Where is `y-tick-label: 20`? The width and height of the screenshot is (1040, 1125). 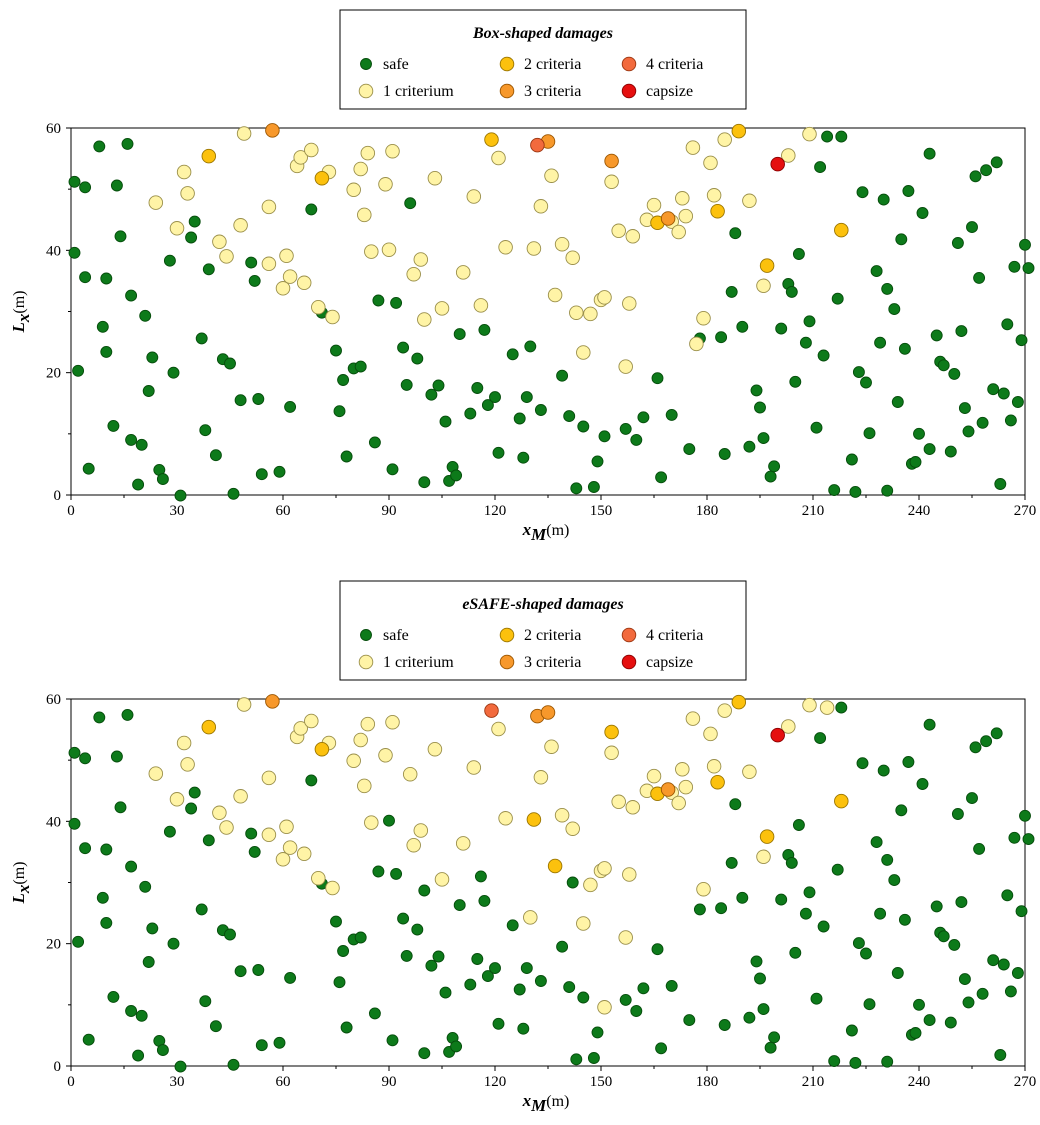
y-tick-label: 20 is located at coordinates (53, 945).